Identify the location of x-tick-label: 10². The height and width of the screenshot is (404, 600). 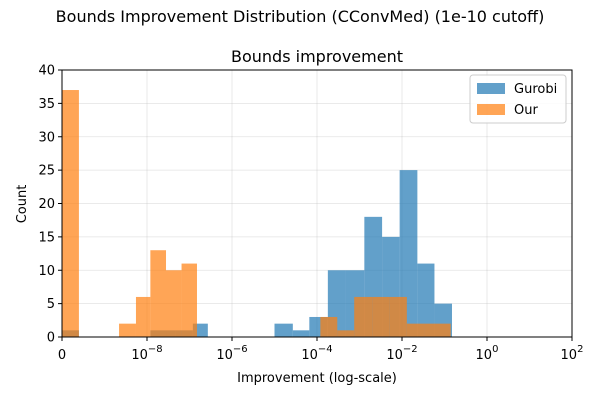
(572, 353).